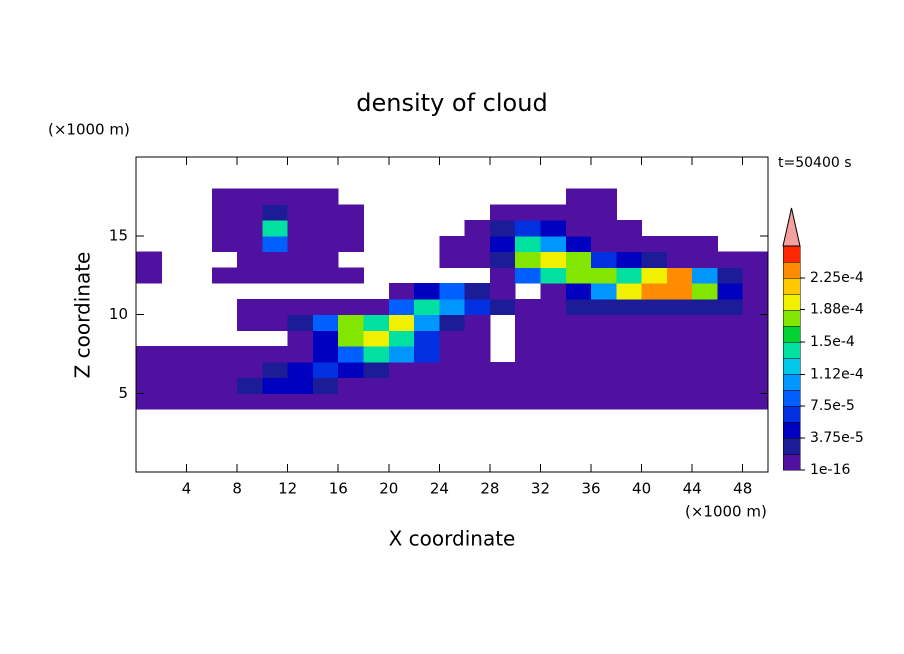 This screenshot has height=654, width=904. What do you see at coordinates (742, 489) in the screenshot?
I see `x-tick-label: 48` at bounding box center [742, 489].